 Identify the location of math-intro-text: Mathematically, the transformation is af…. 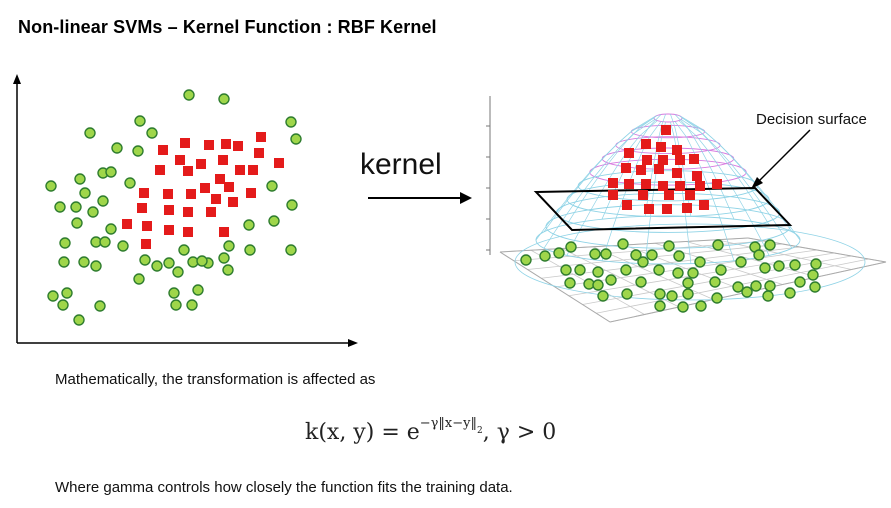
(215, 379).